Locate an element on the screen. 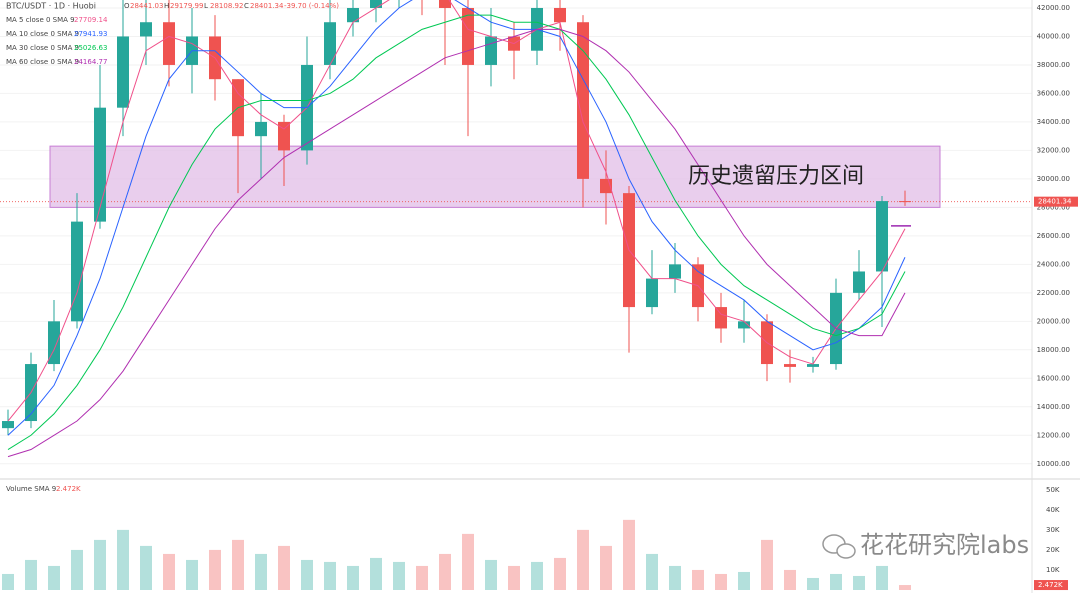  price-tag is located at coordinates (1056, 201).